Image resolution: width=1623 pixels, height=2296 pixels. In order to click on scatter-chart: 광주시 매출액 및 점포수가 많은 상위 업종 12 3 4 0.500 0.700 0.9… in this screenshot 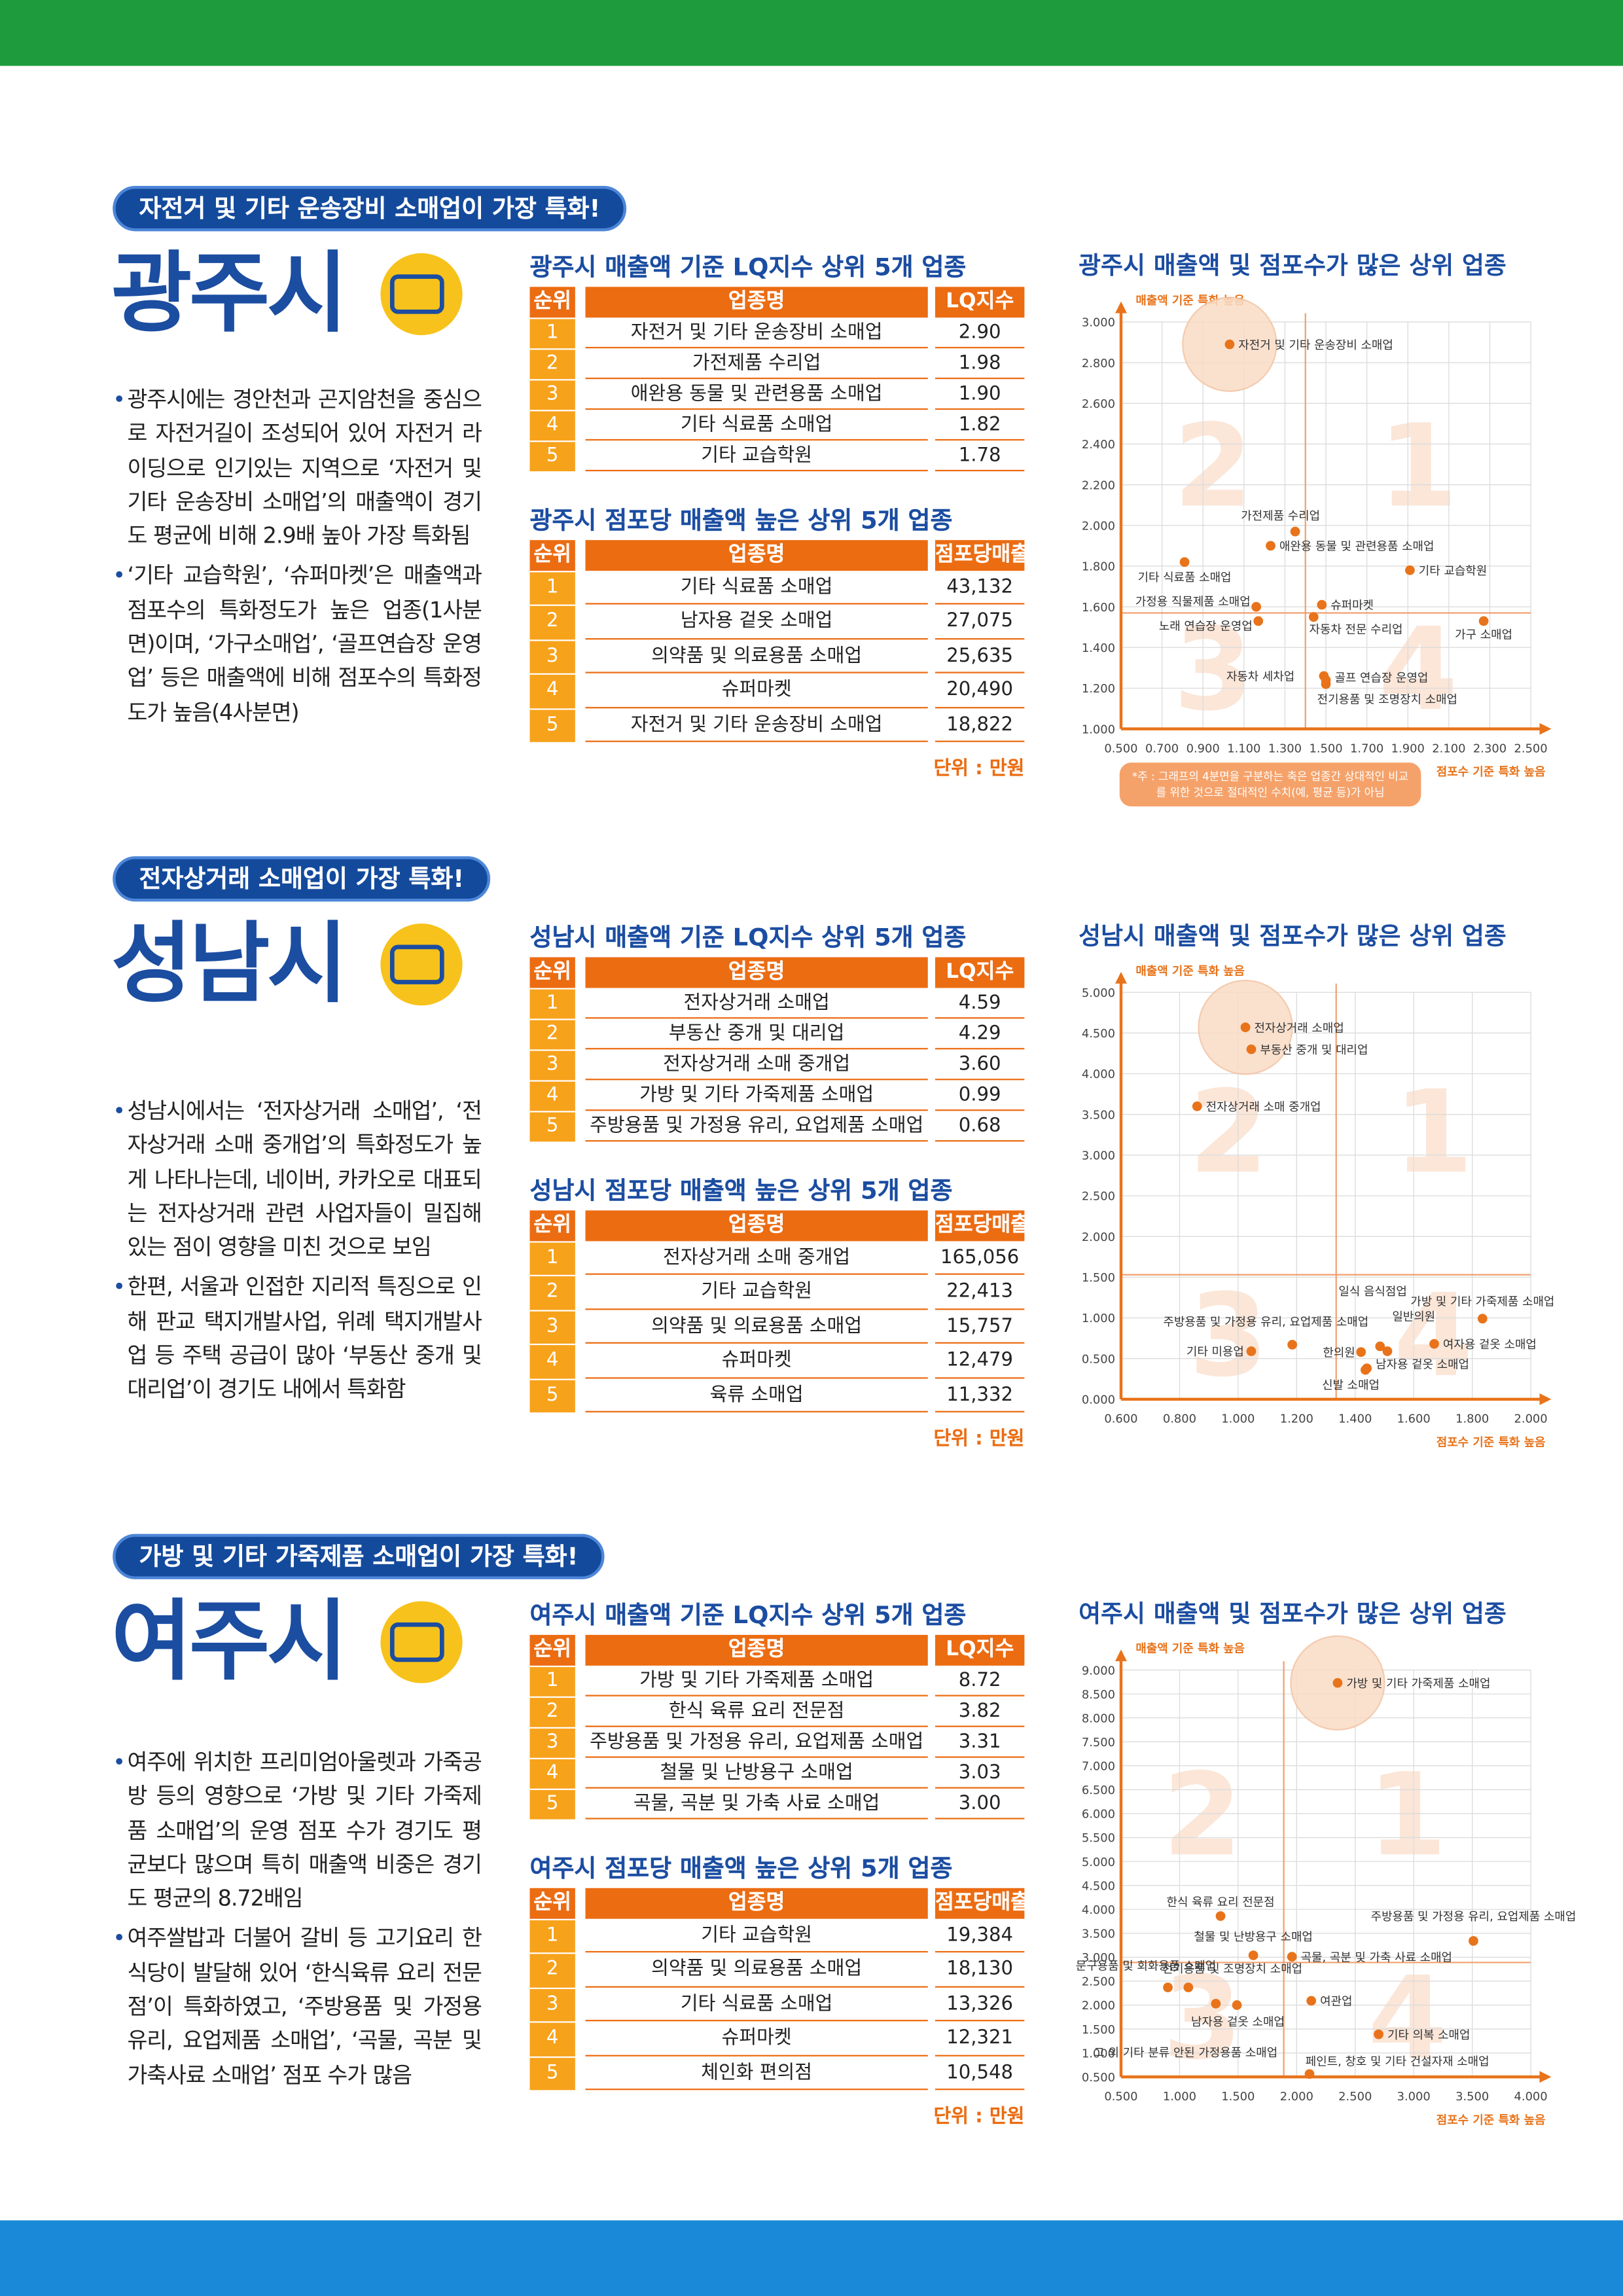, I will do `click(1315, 515)`.